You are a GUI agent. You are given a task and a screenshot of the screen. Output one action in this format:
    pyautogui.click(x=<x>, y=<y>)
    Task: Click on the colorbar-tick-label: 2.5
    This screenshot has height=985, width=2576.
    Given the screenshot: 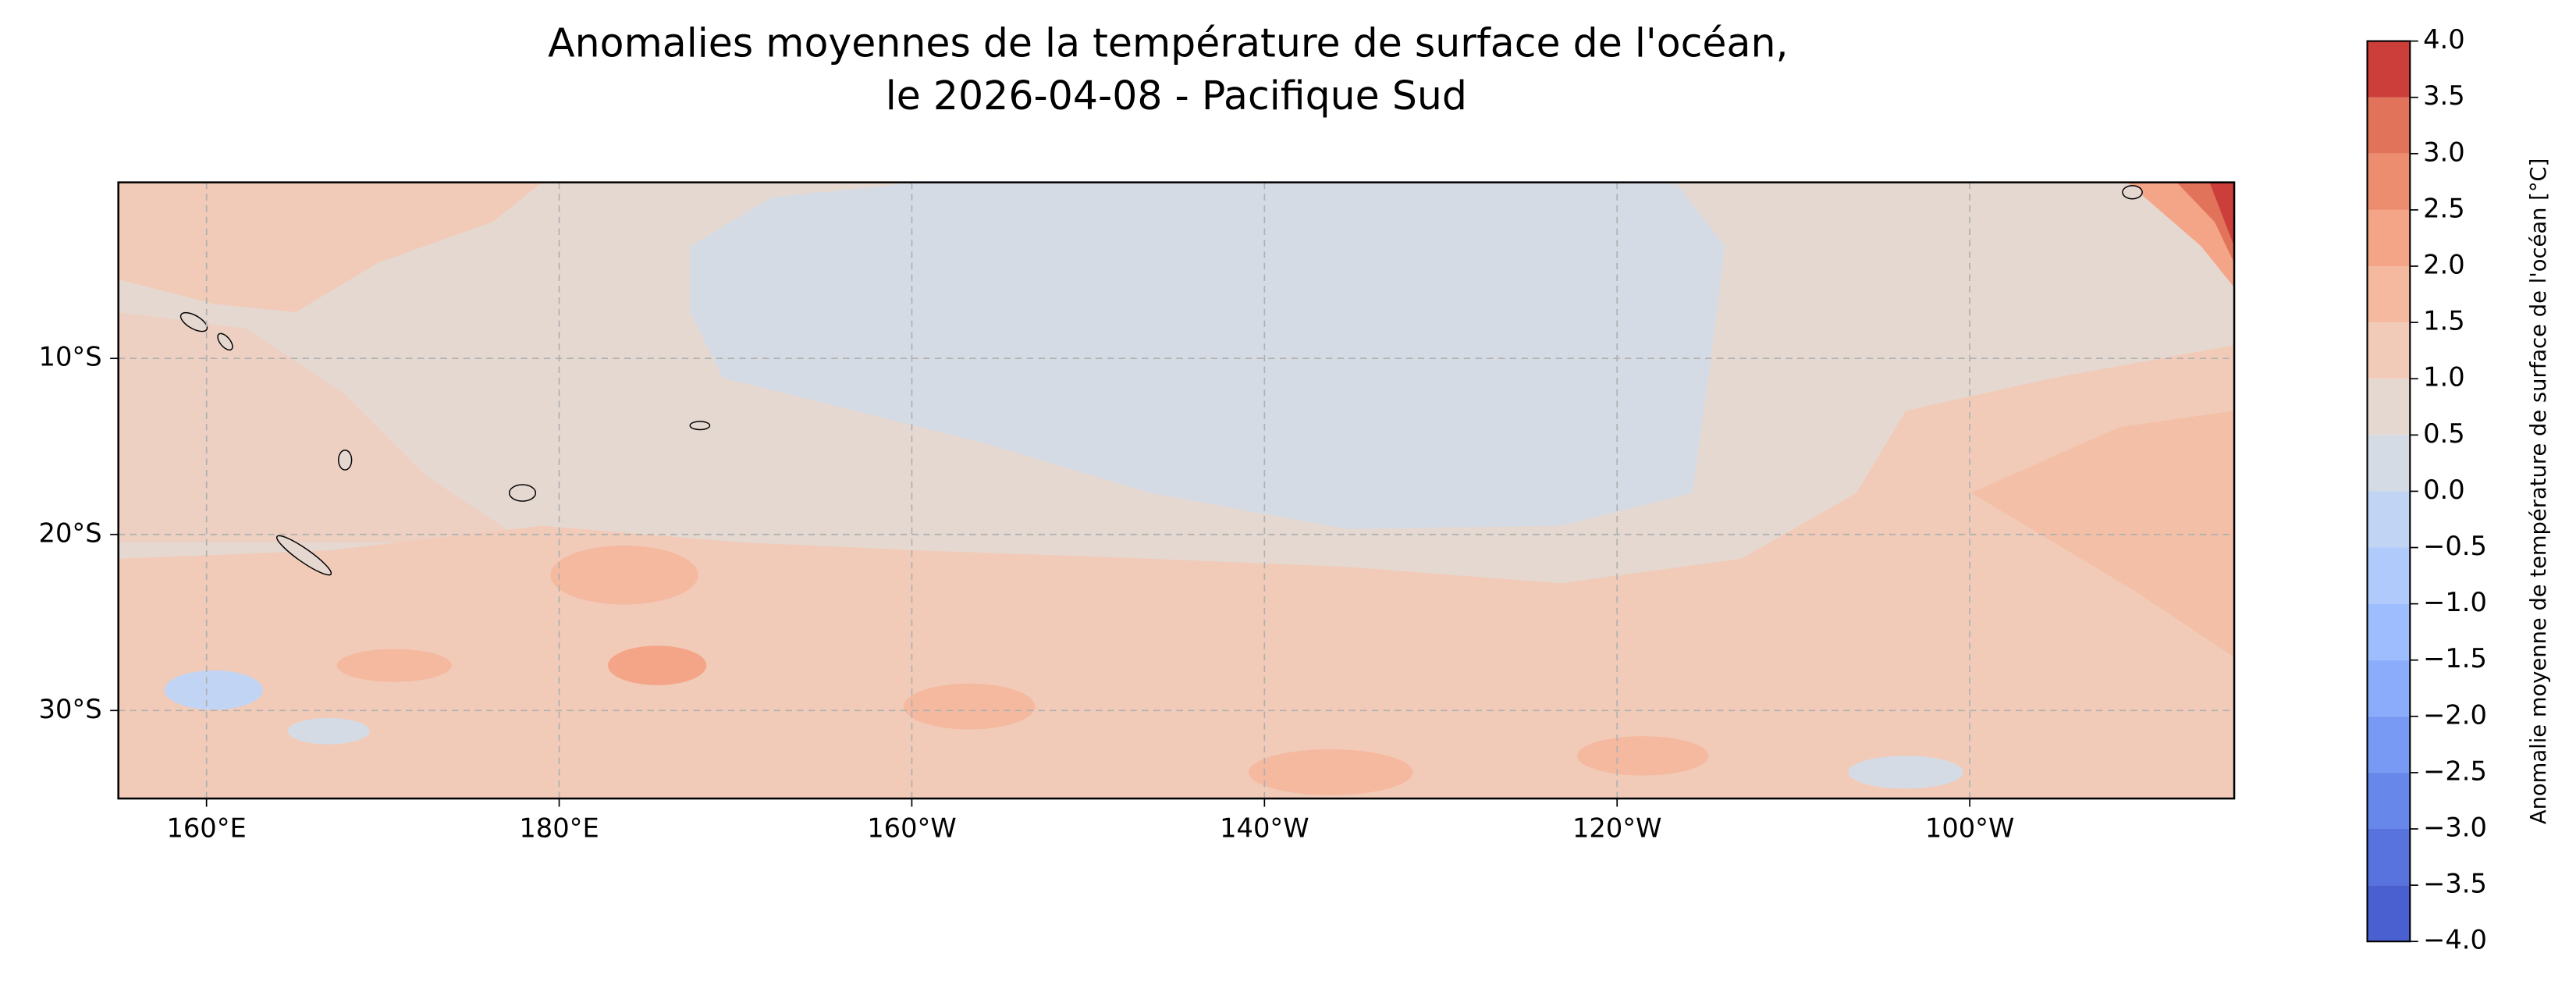 What is the action you would take?
    pyautogui.click(x=2444, y=208)
    